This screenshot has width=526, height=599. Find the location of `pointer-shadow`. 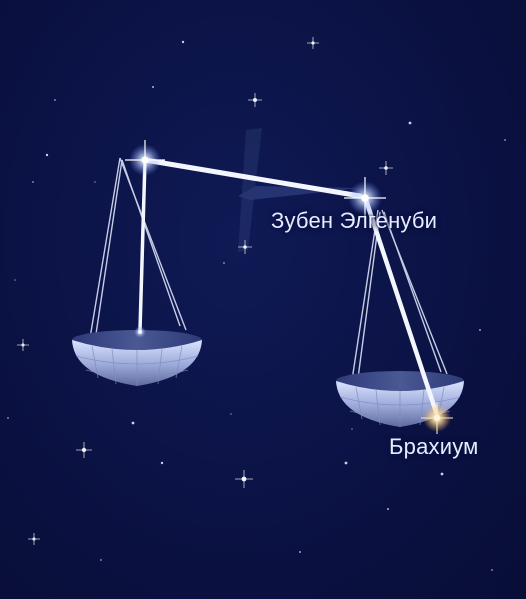

pointer-shadow is located at coordinates (250, 190).